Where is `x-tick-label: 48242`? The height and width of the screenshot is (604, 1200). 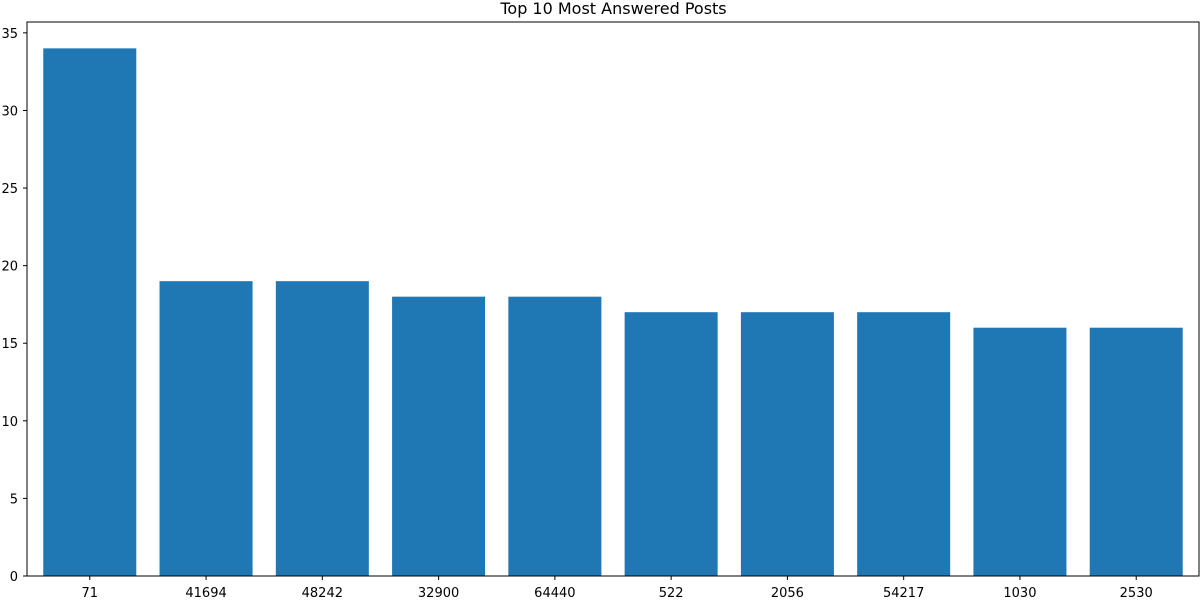
x-tick-label: 48242 is located at coordinates (322, 593).